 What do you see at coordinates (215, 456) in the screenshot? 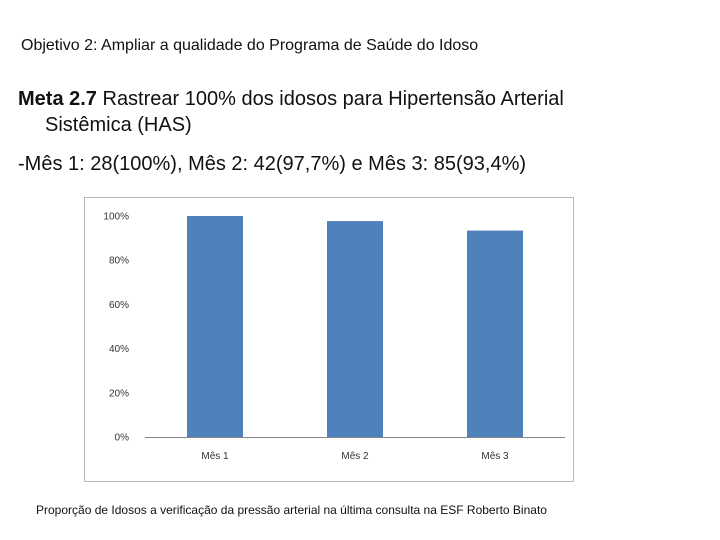
I see `x-tick-label: Mês 1` at bounding box center [215, 456].